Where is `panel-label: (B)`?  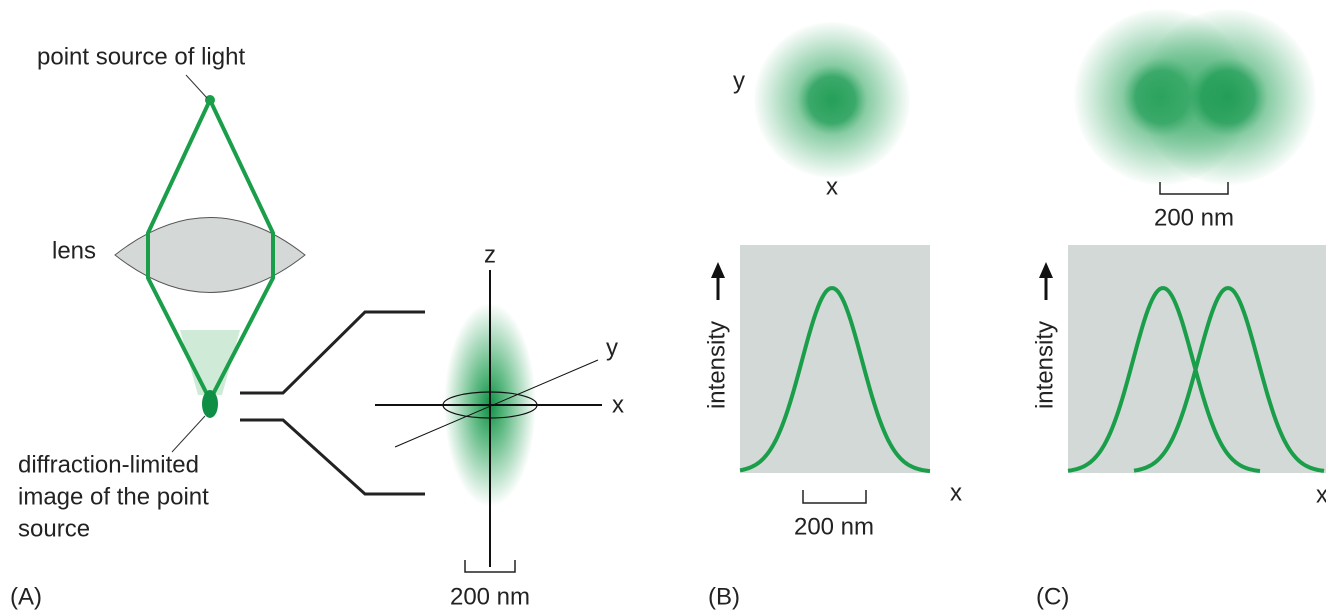
panel-label: (B) is located at coordinates (724, 596).